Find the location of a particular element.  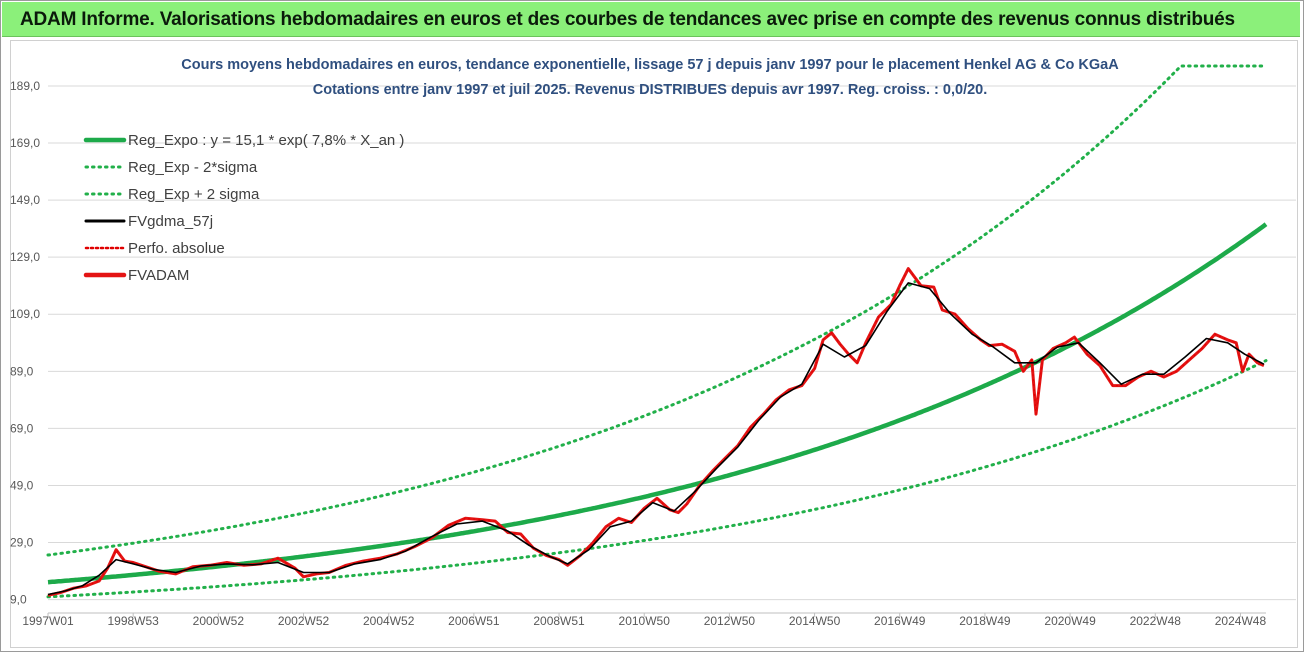

y-tick-label: 29,0 is located at coordinates (22, 543).